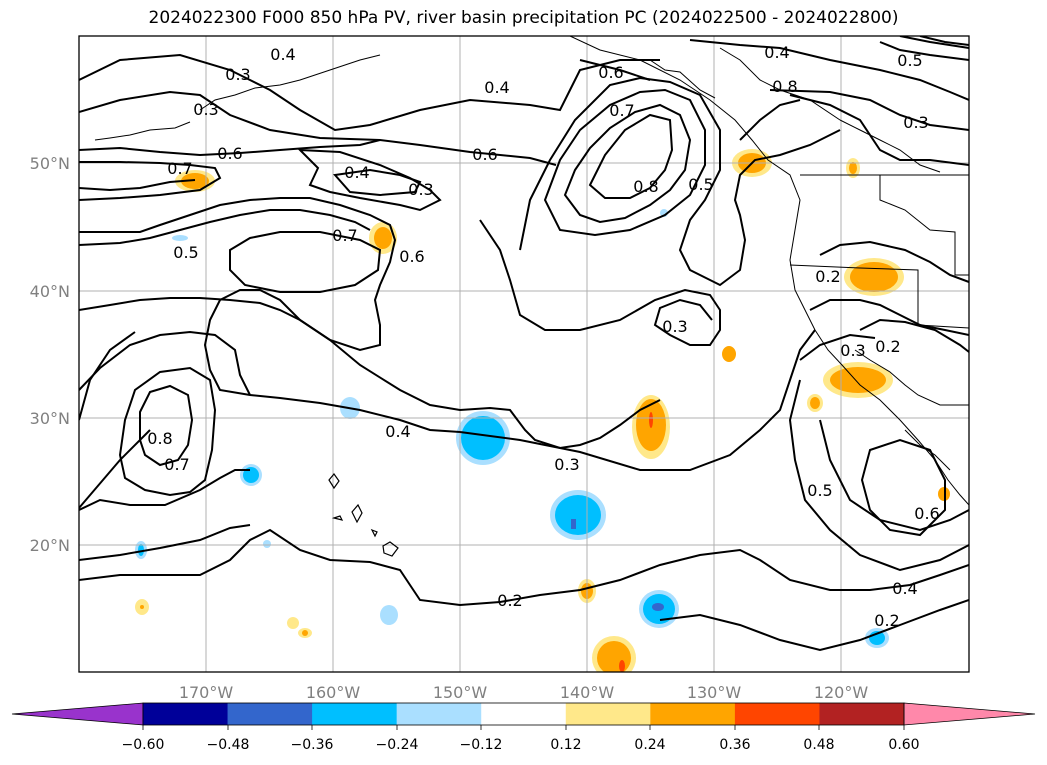 The height and width of the screenshot is (765, 1047). I want to click on lat-tick-label: 40°N, so click(50, 291).